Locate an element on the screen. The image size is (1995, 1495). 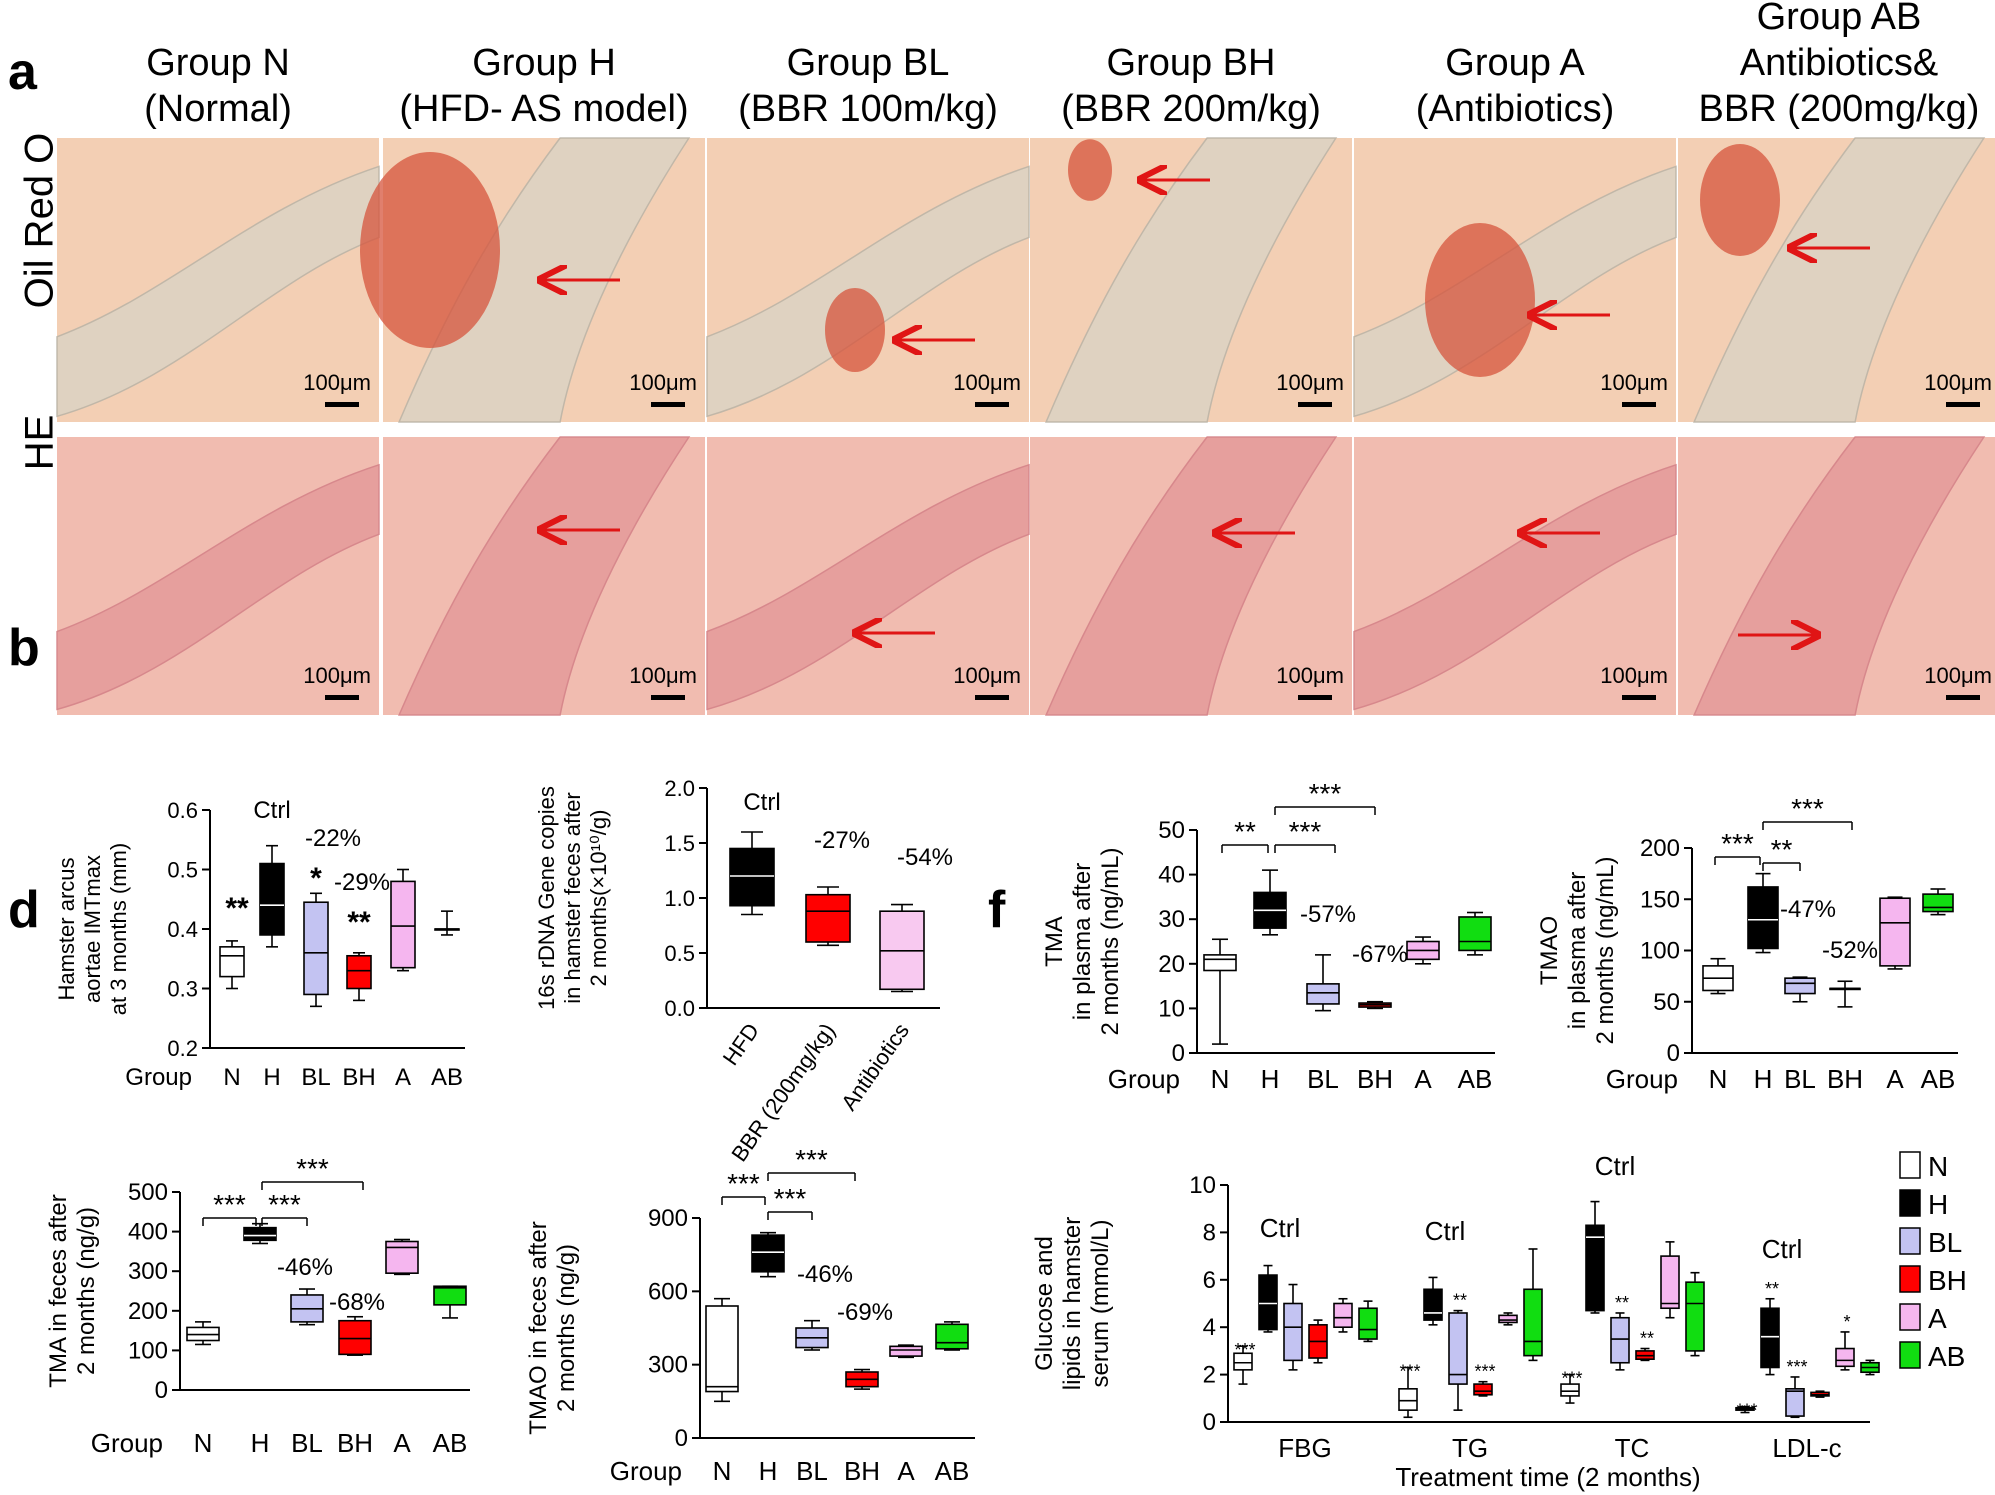
column-header-line: Group H is located at coordinates (544, 63).